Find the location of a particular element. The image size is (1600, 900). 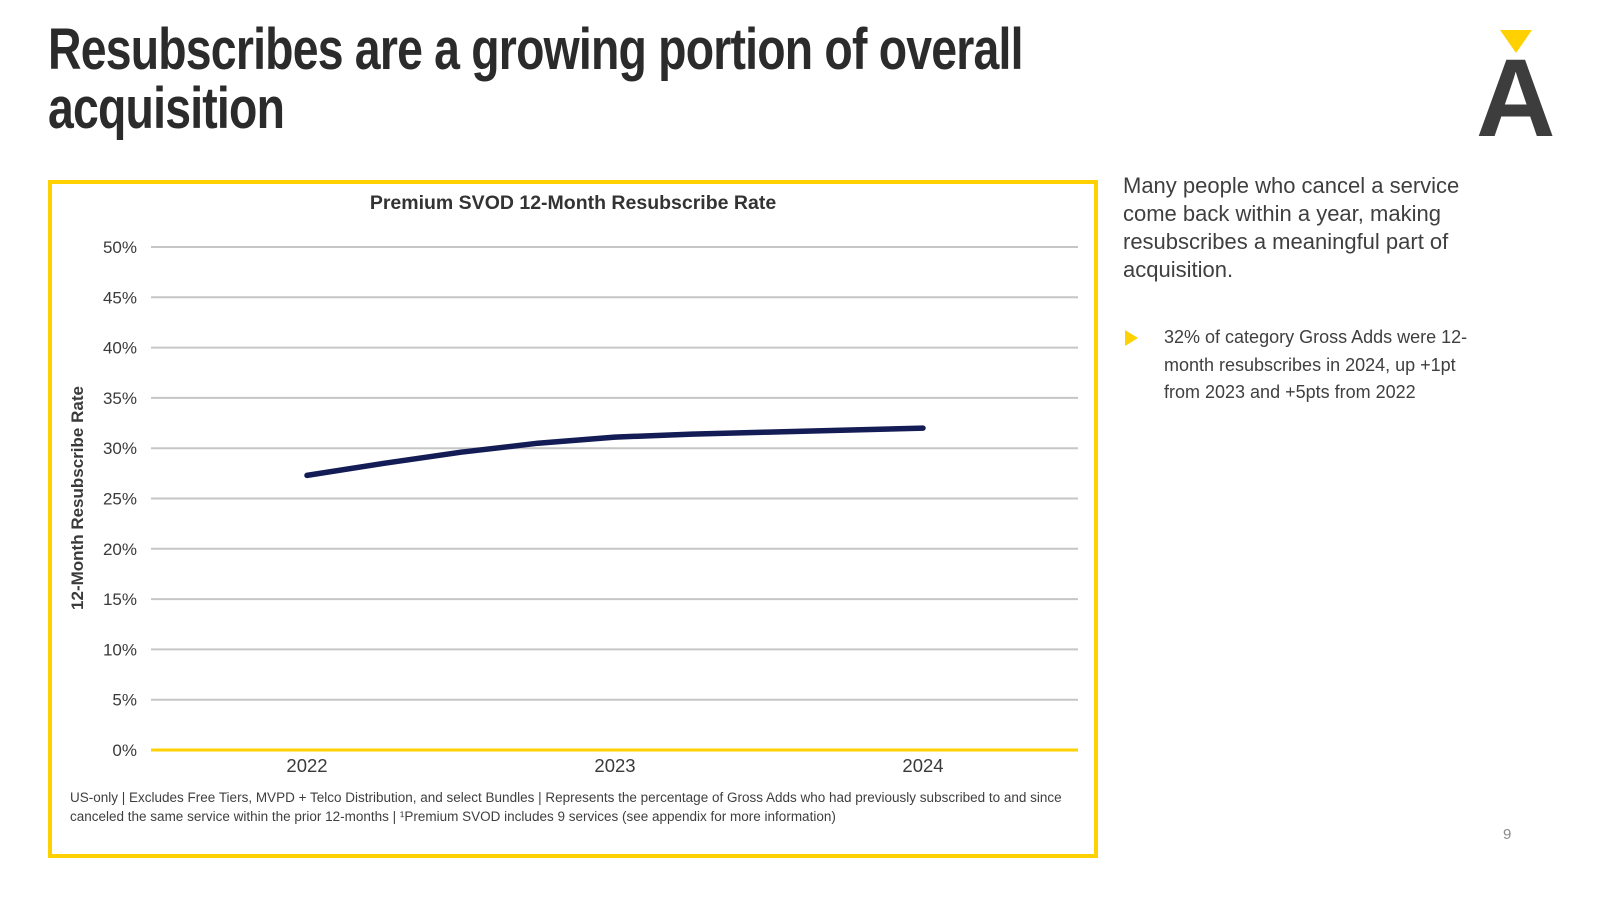

y-tick-label: 50% is located at coordinates (120, 247).